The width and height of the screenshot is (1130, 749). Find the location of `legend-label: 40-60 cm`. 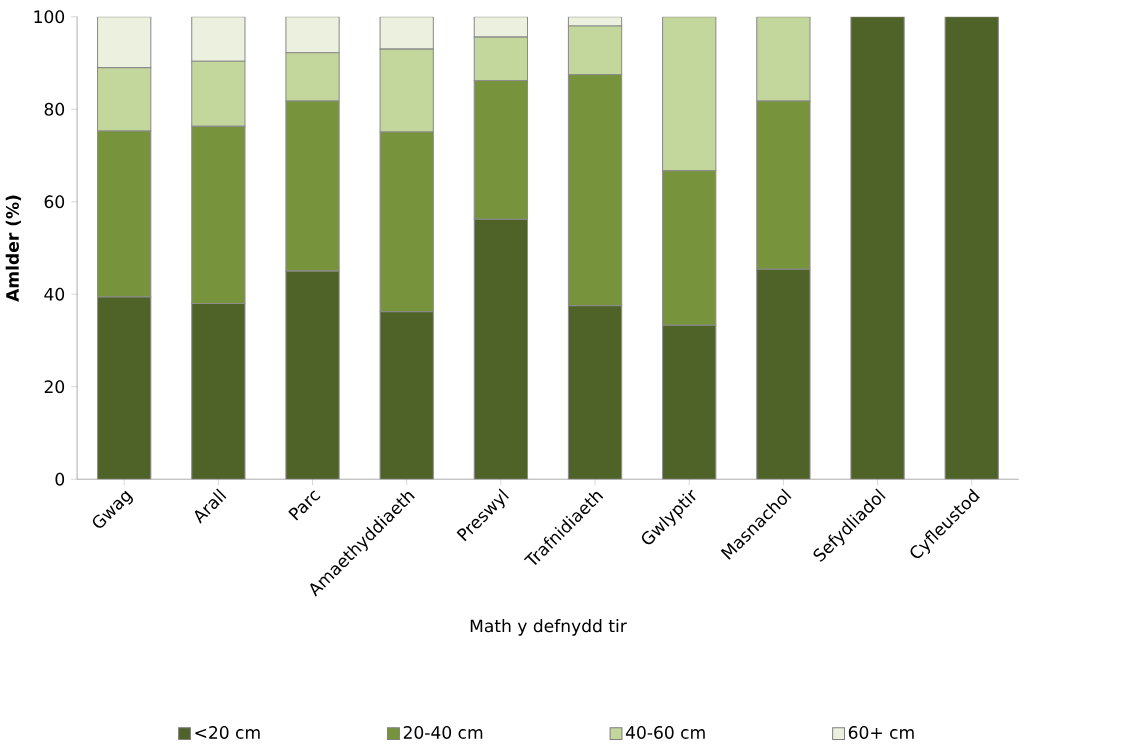

legend-label: 40-60 cm is located at coordinates (665, 732).